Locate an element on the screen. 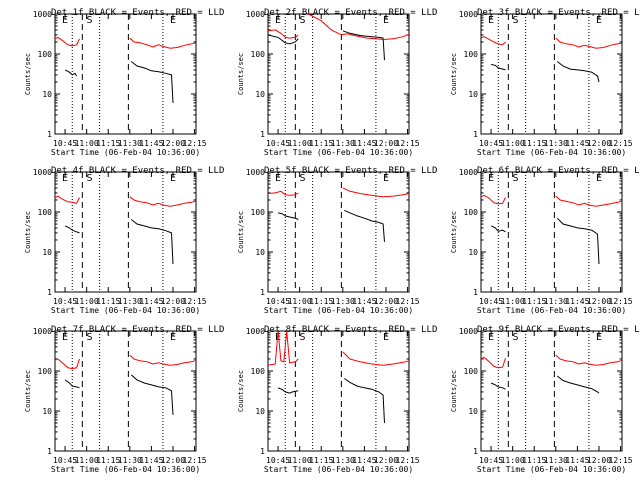 The height and width of the screenshot is (480, 640). panel-title: Det 8f BLACK = Events, RED = LLD is located at coordinates (350, 330).